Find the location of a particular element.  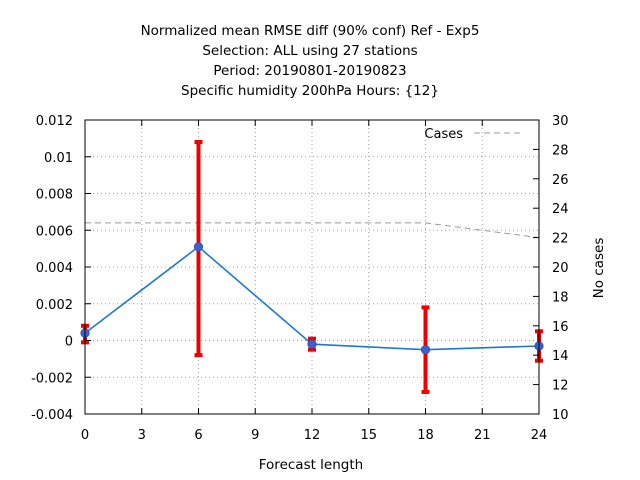

y-tick-label: 0.01 is located at coordinates (58, 158).